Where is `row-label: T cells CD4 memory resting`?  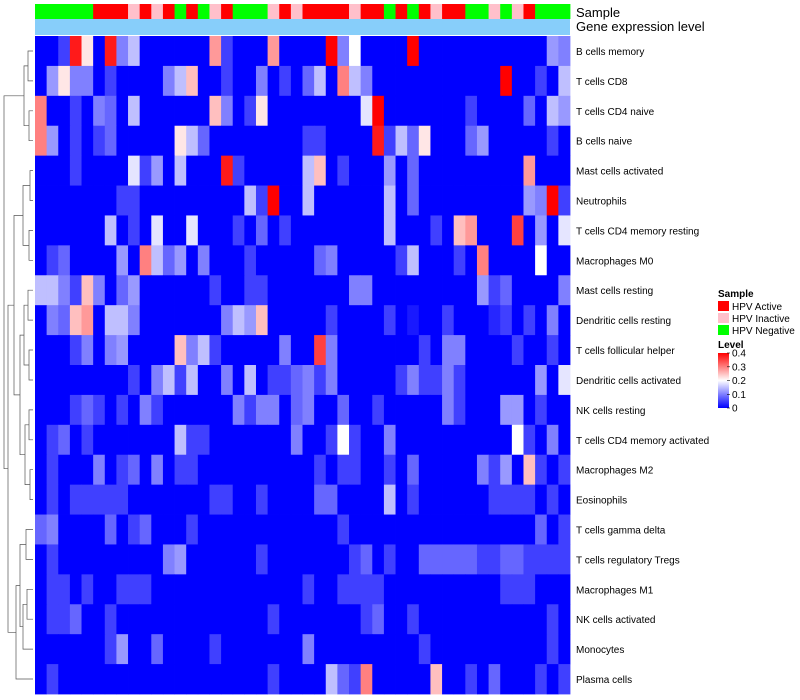 row-label: T cells CD4 memory resting is located at coordinates (637, 231).